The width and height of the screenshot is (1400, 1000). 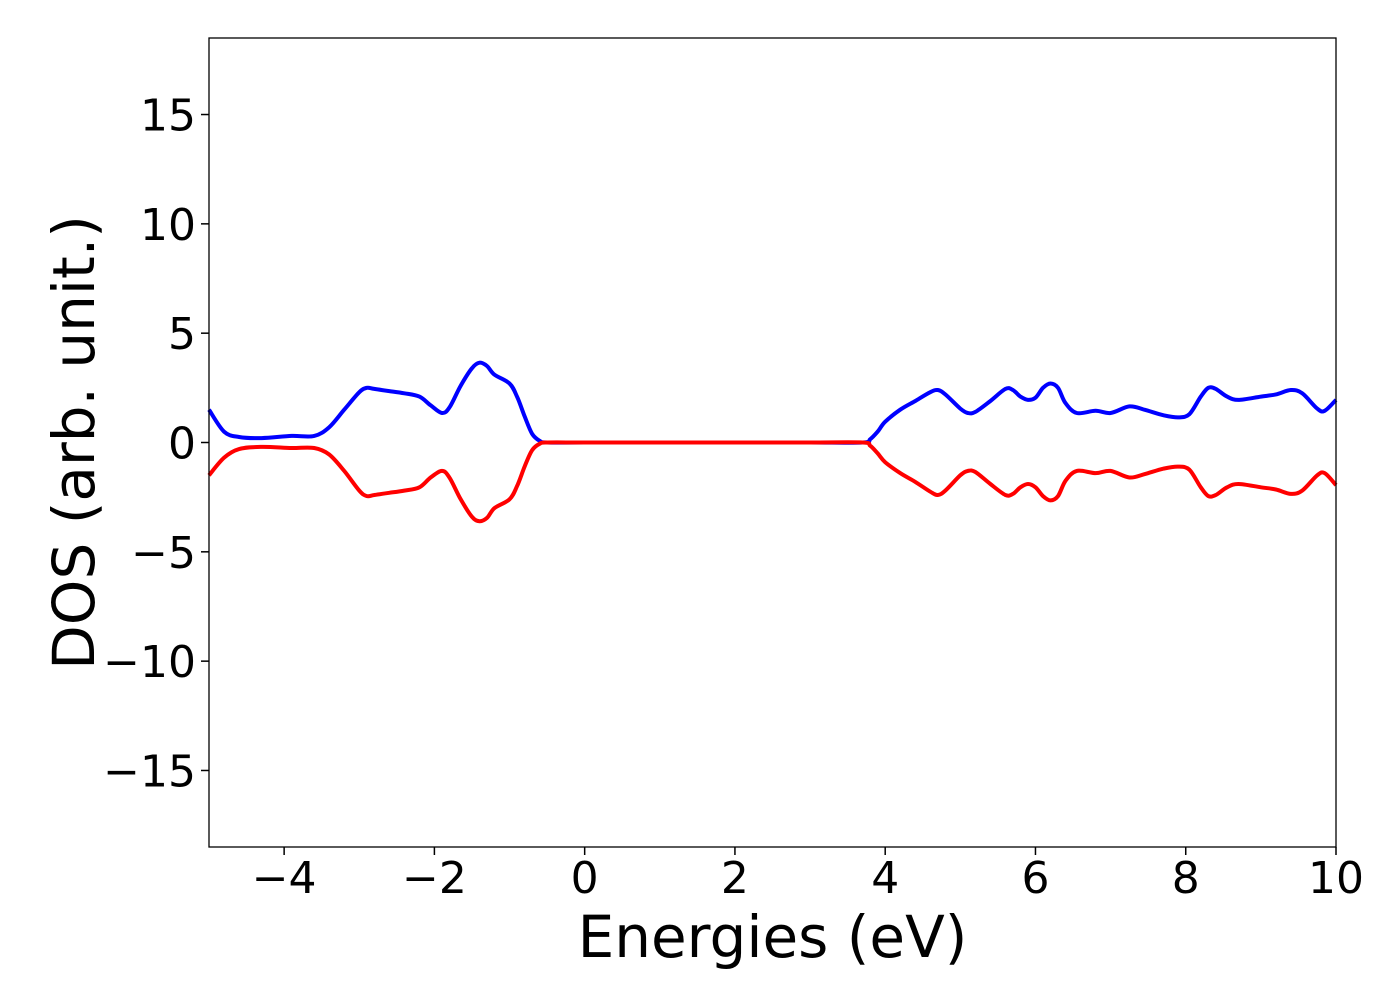 What do you see at coordinates (149, 771) in the screenshot?
I see `y-tick-label: −15` at bounding box center [149, 771].